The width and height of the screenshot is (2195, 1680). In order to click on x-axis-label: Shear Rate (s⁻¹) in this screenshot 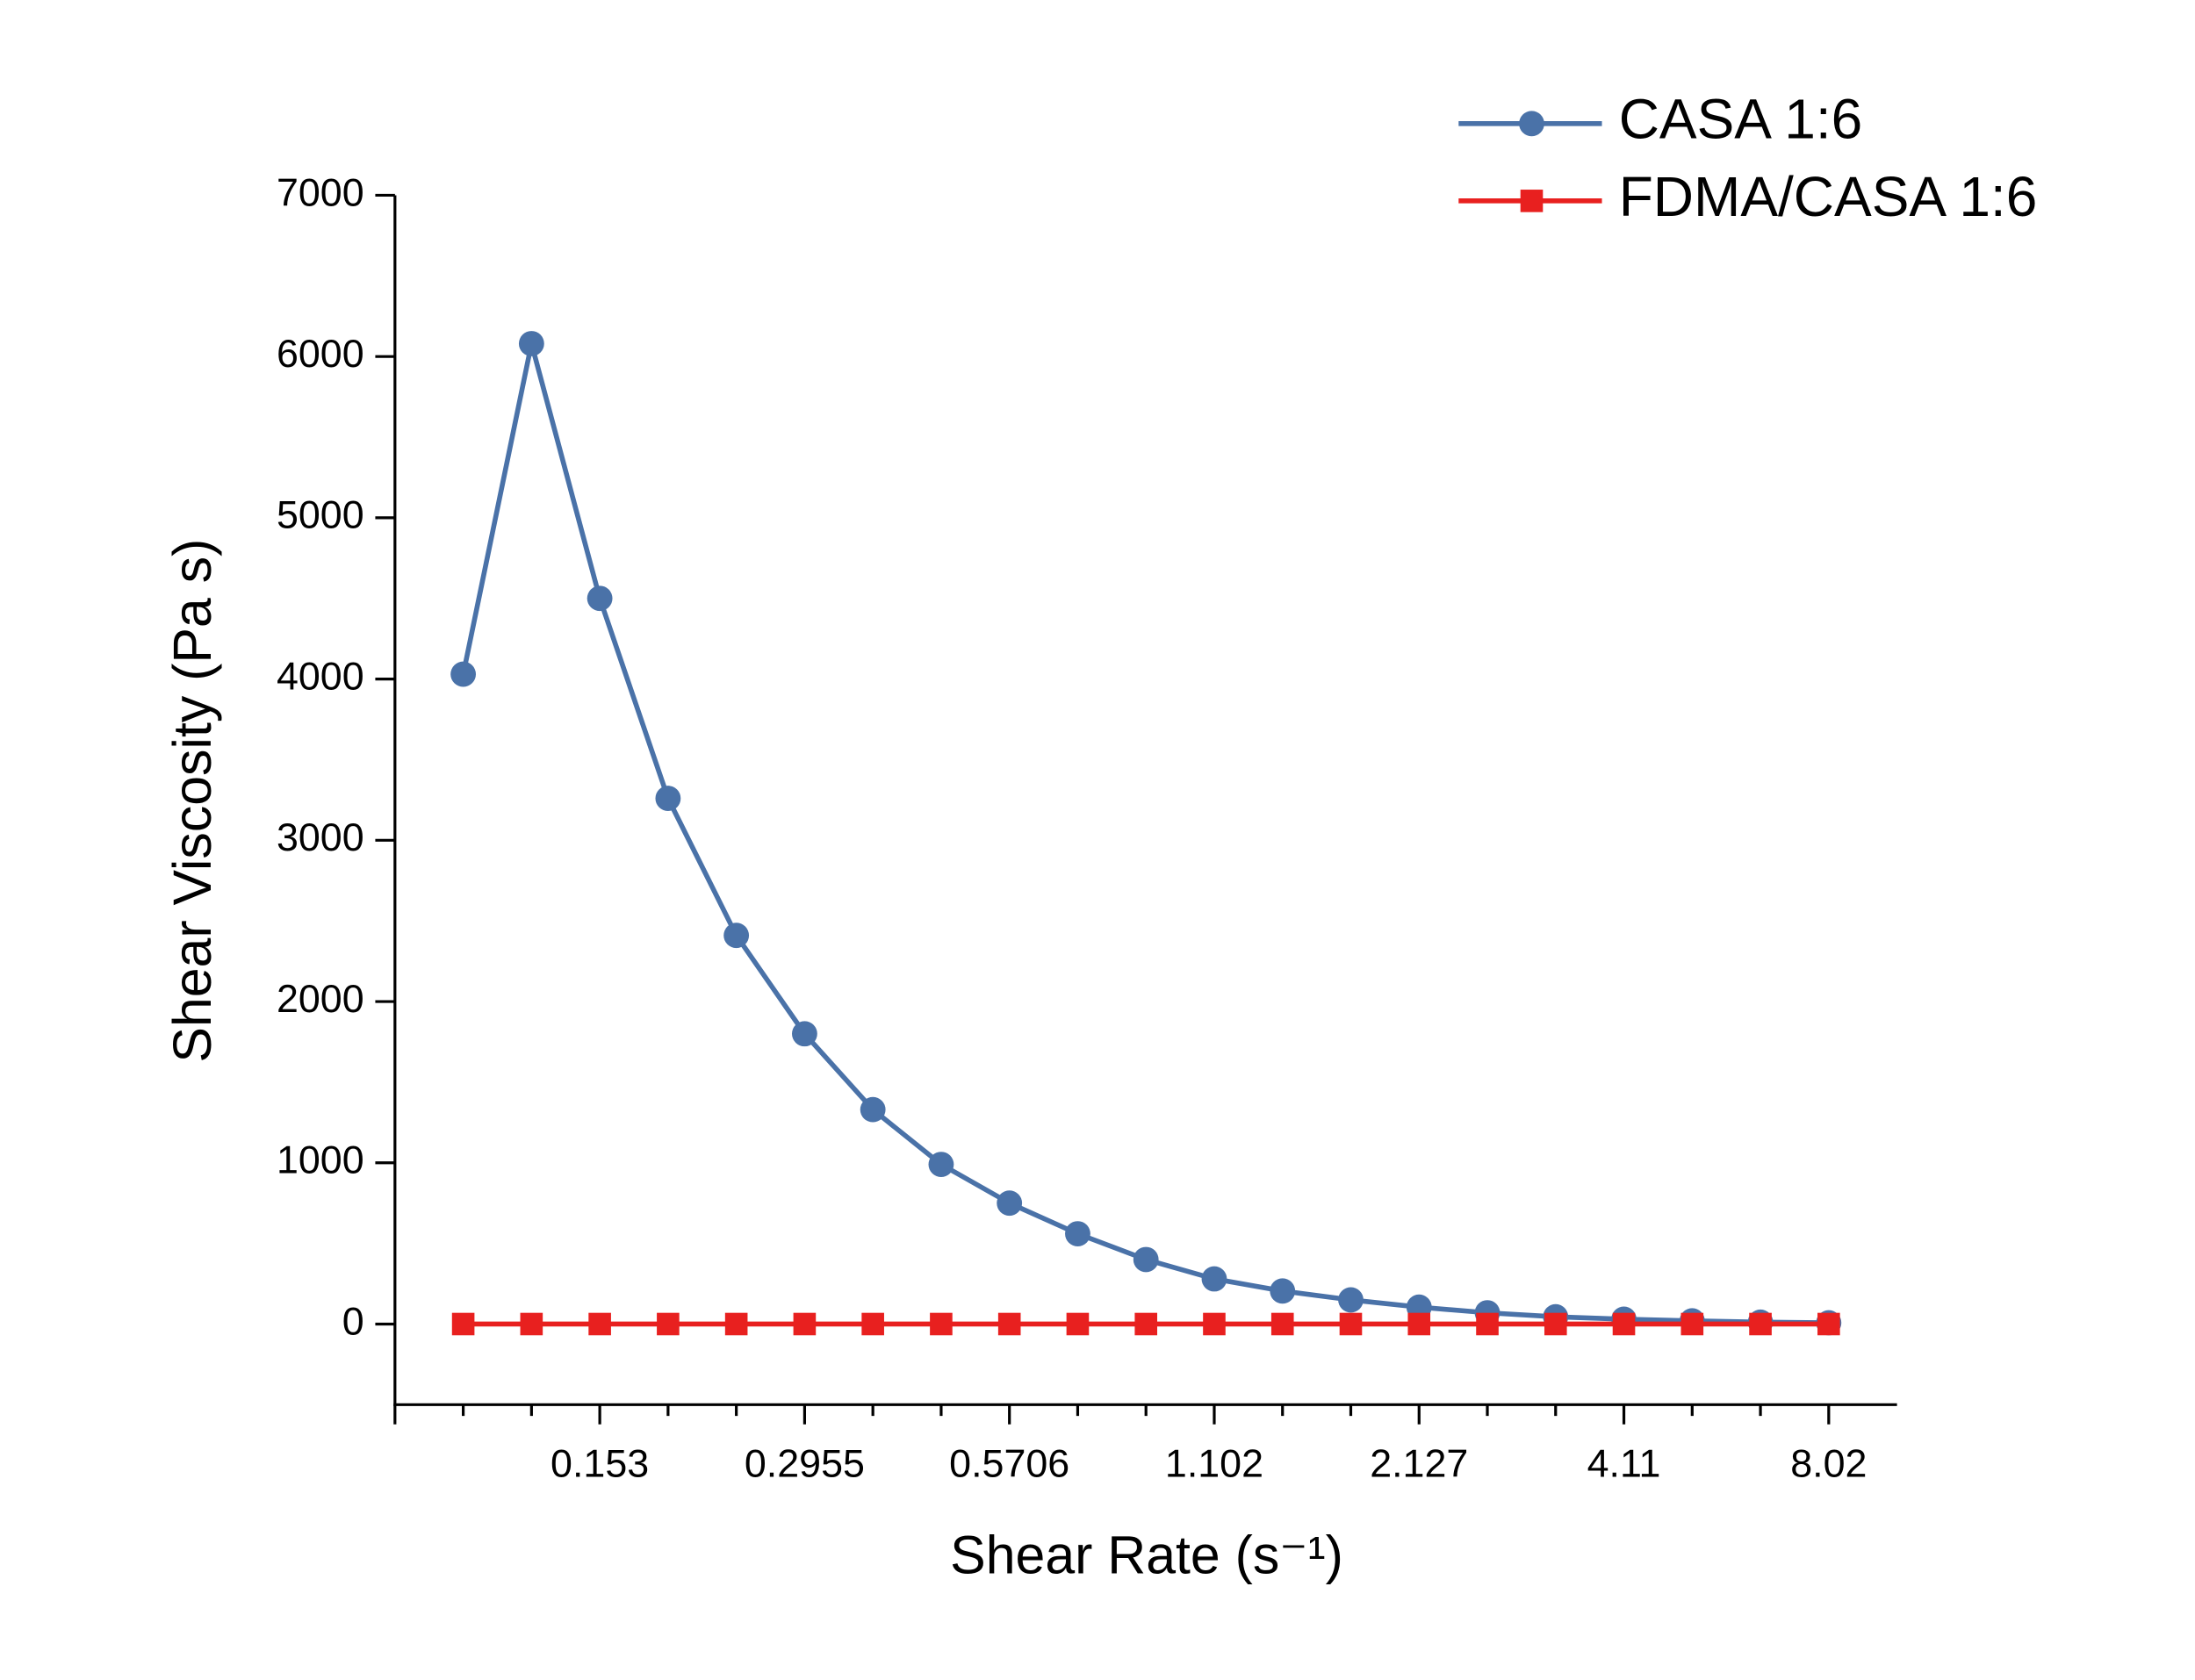, I will do `click(1146, 1554)`.